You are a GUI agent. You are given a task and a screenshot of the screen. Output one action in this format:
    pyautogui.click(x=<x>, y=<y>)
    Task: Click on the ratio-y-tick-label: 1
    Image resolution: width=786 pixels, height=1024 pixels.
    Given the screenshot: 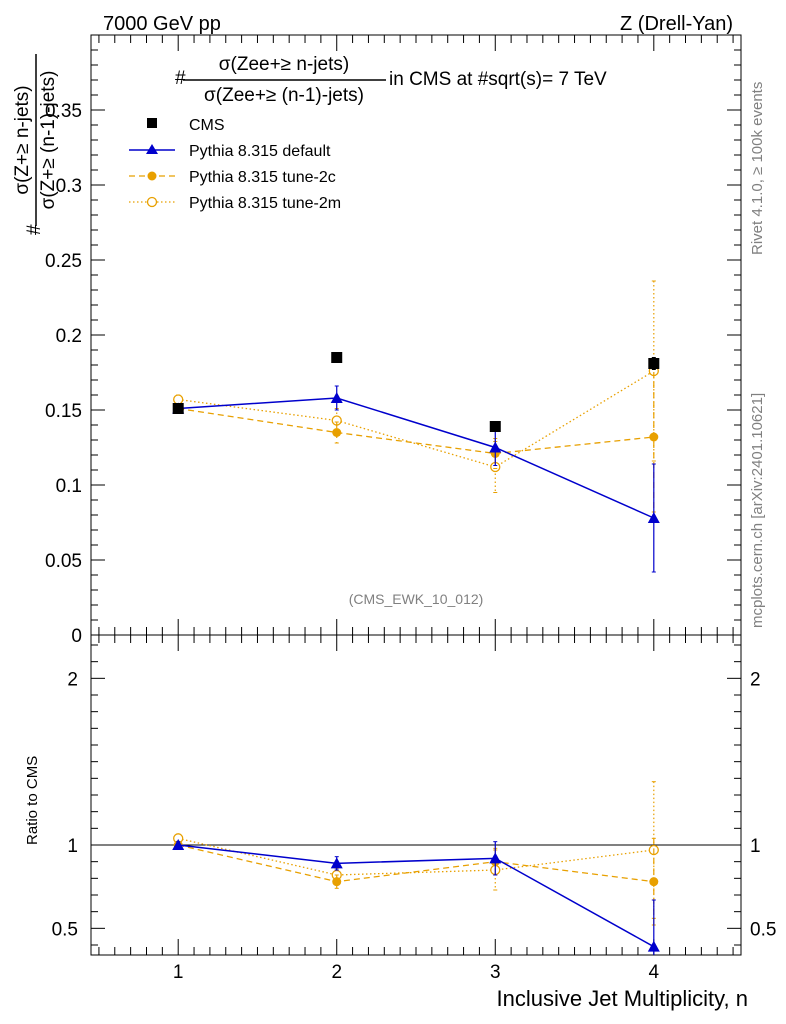 What is the action you would take?
    pyautogui.click(x=72, y=846)
    